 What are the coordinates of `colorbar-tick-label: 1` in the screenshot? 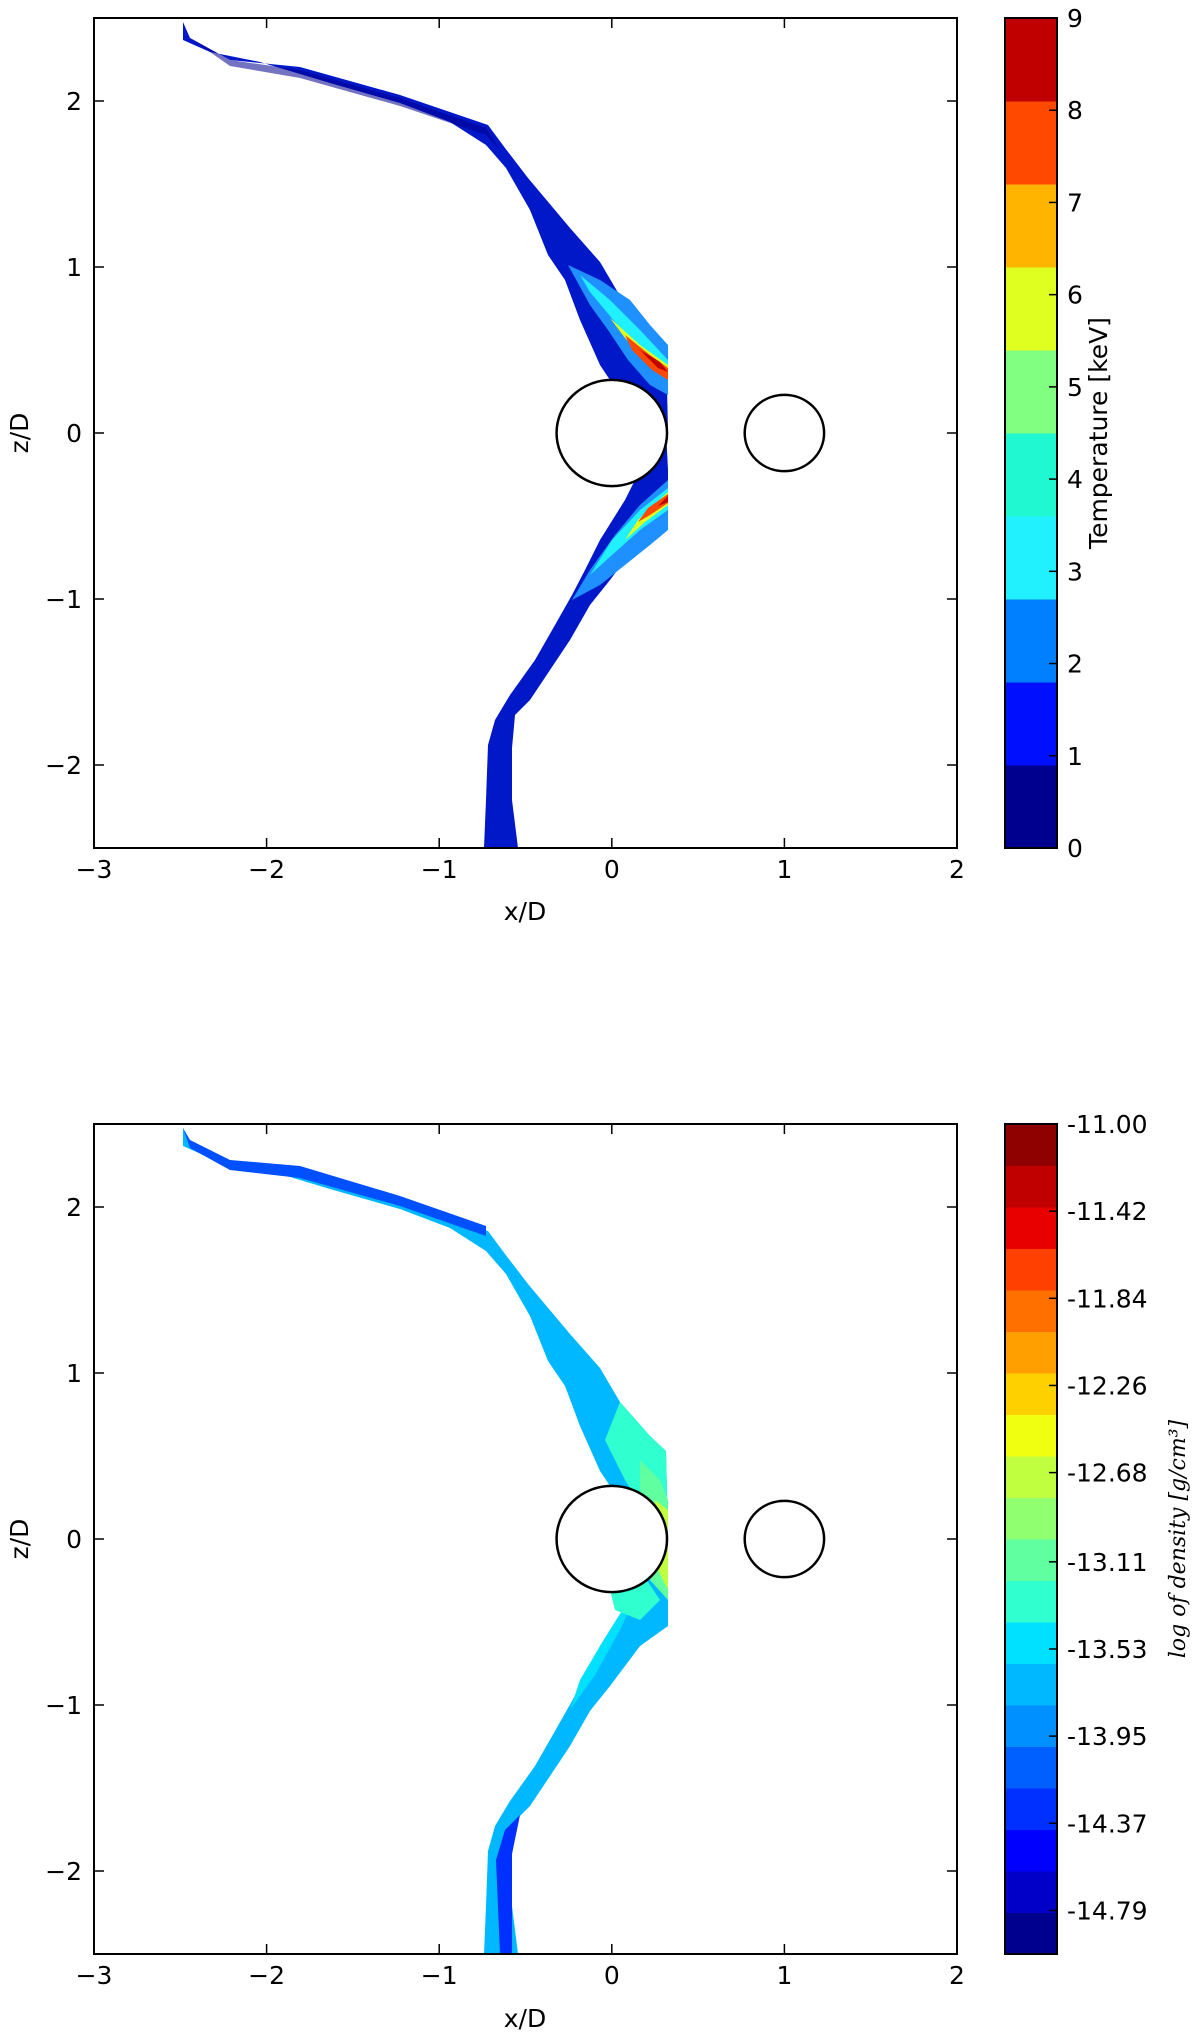 It's located at (1075, 756).